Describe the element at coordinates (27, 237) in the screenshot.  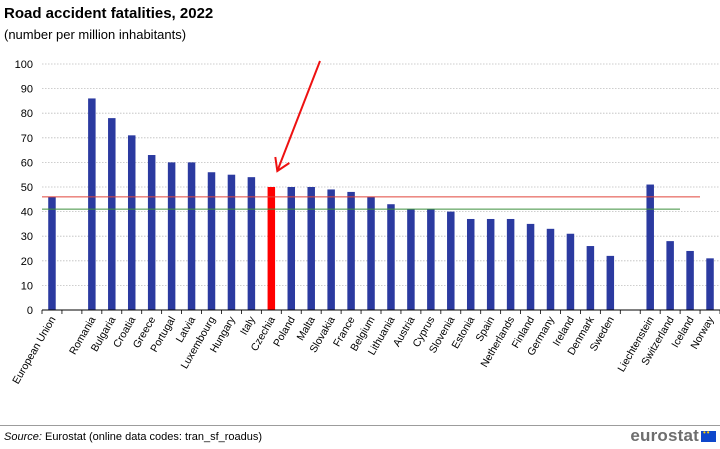
I see `y-tick-label: 30` at that location.